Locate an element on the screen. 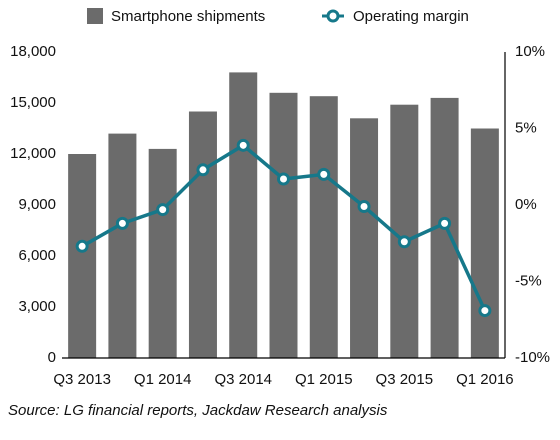 The image size is (560, 440). y-tick-label: 9,000 is located at coordinates (37, 204).